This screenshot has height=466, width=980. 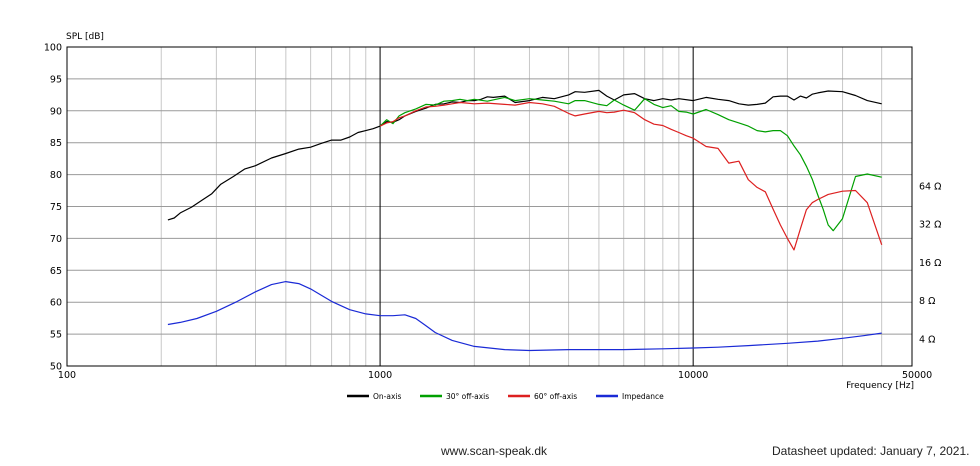 I want to click on y-tick-label: 60, so click(x=56, y=303).